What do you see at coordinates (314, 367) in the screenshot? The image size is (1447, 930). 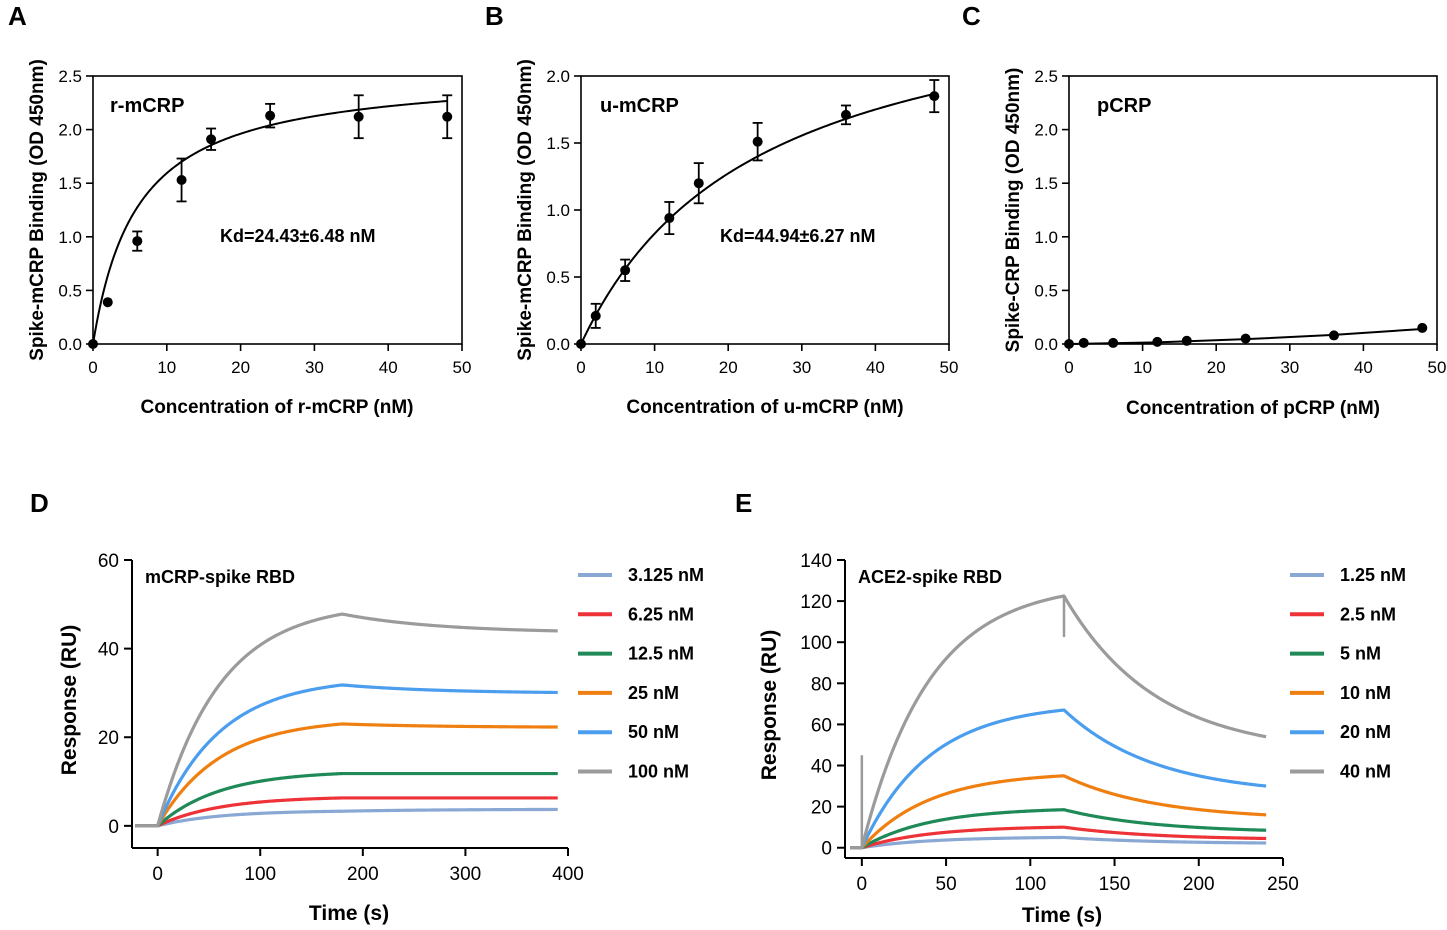 I see `panel-a-x-tick-label: 30` at bounding box center [314, 367].